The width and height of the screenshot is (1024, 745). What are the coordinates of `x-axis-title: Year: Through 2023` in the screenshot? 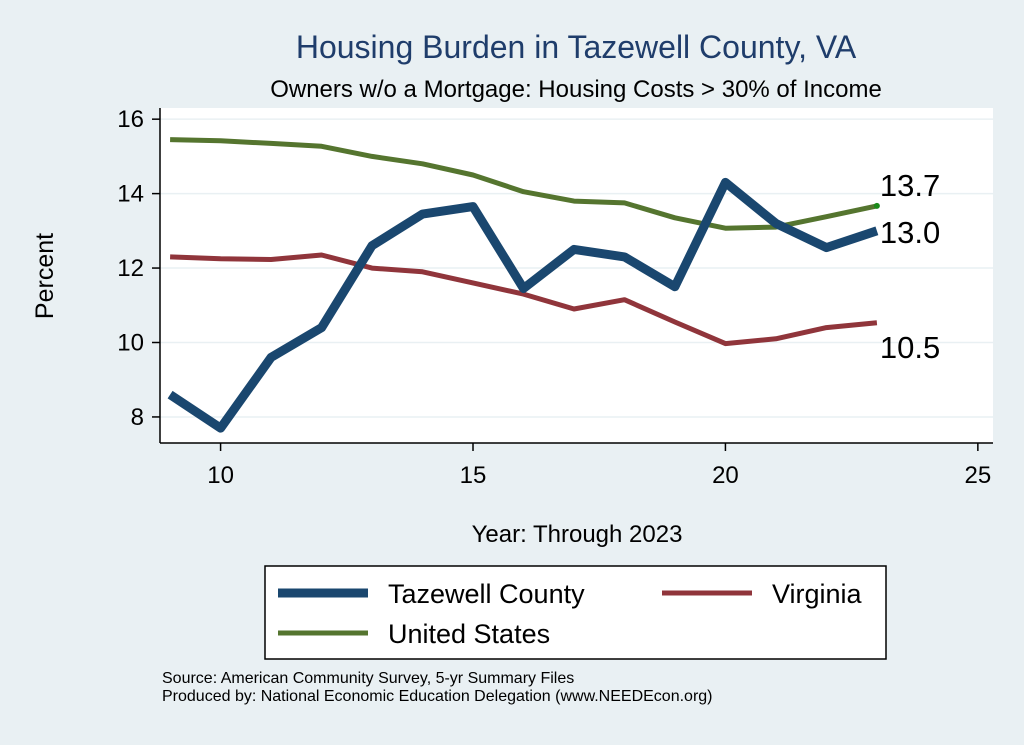 It's located at (577, 534).